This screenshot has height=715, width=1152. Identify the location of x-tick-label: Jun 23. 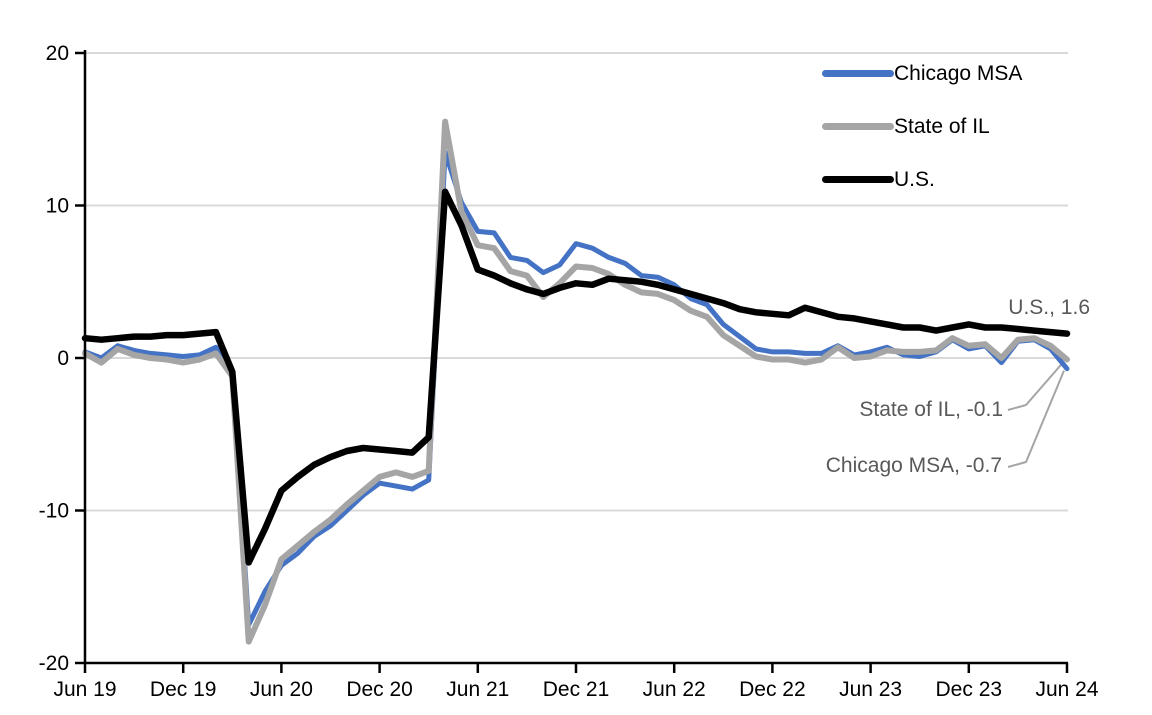
(870, 689).